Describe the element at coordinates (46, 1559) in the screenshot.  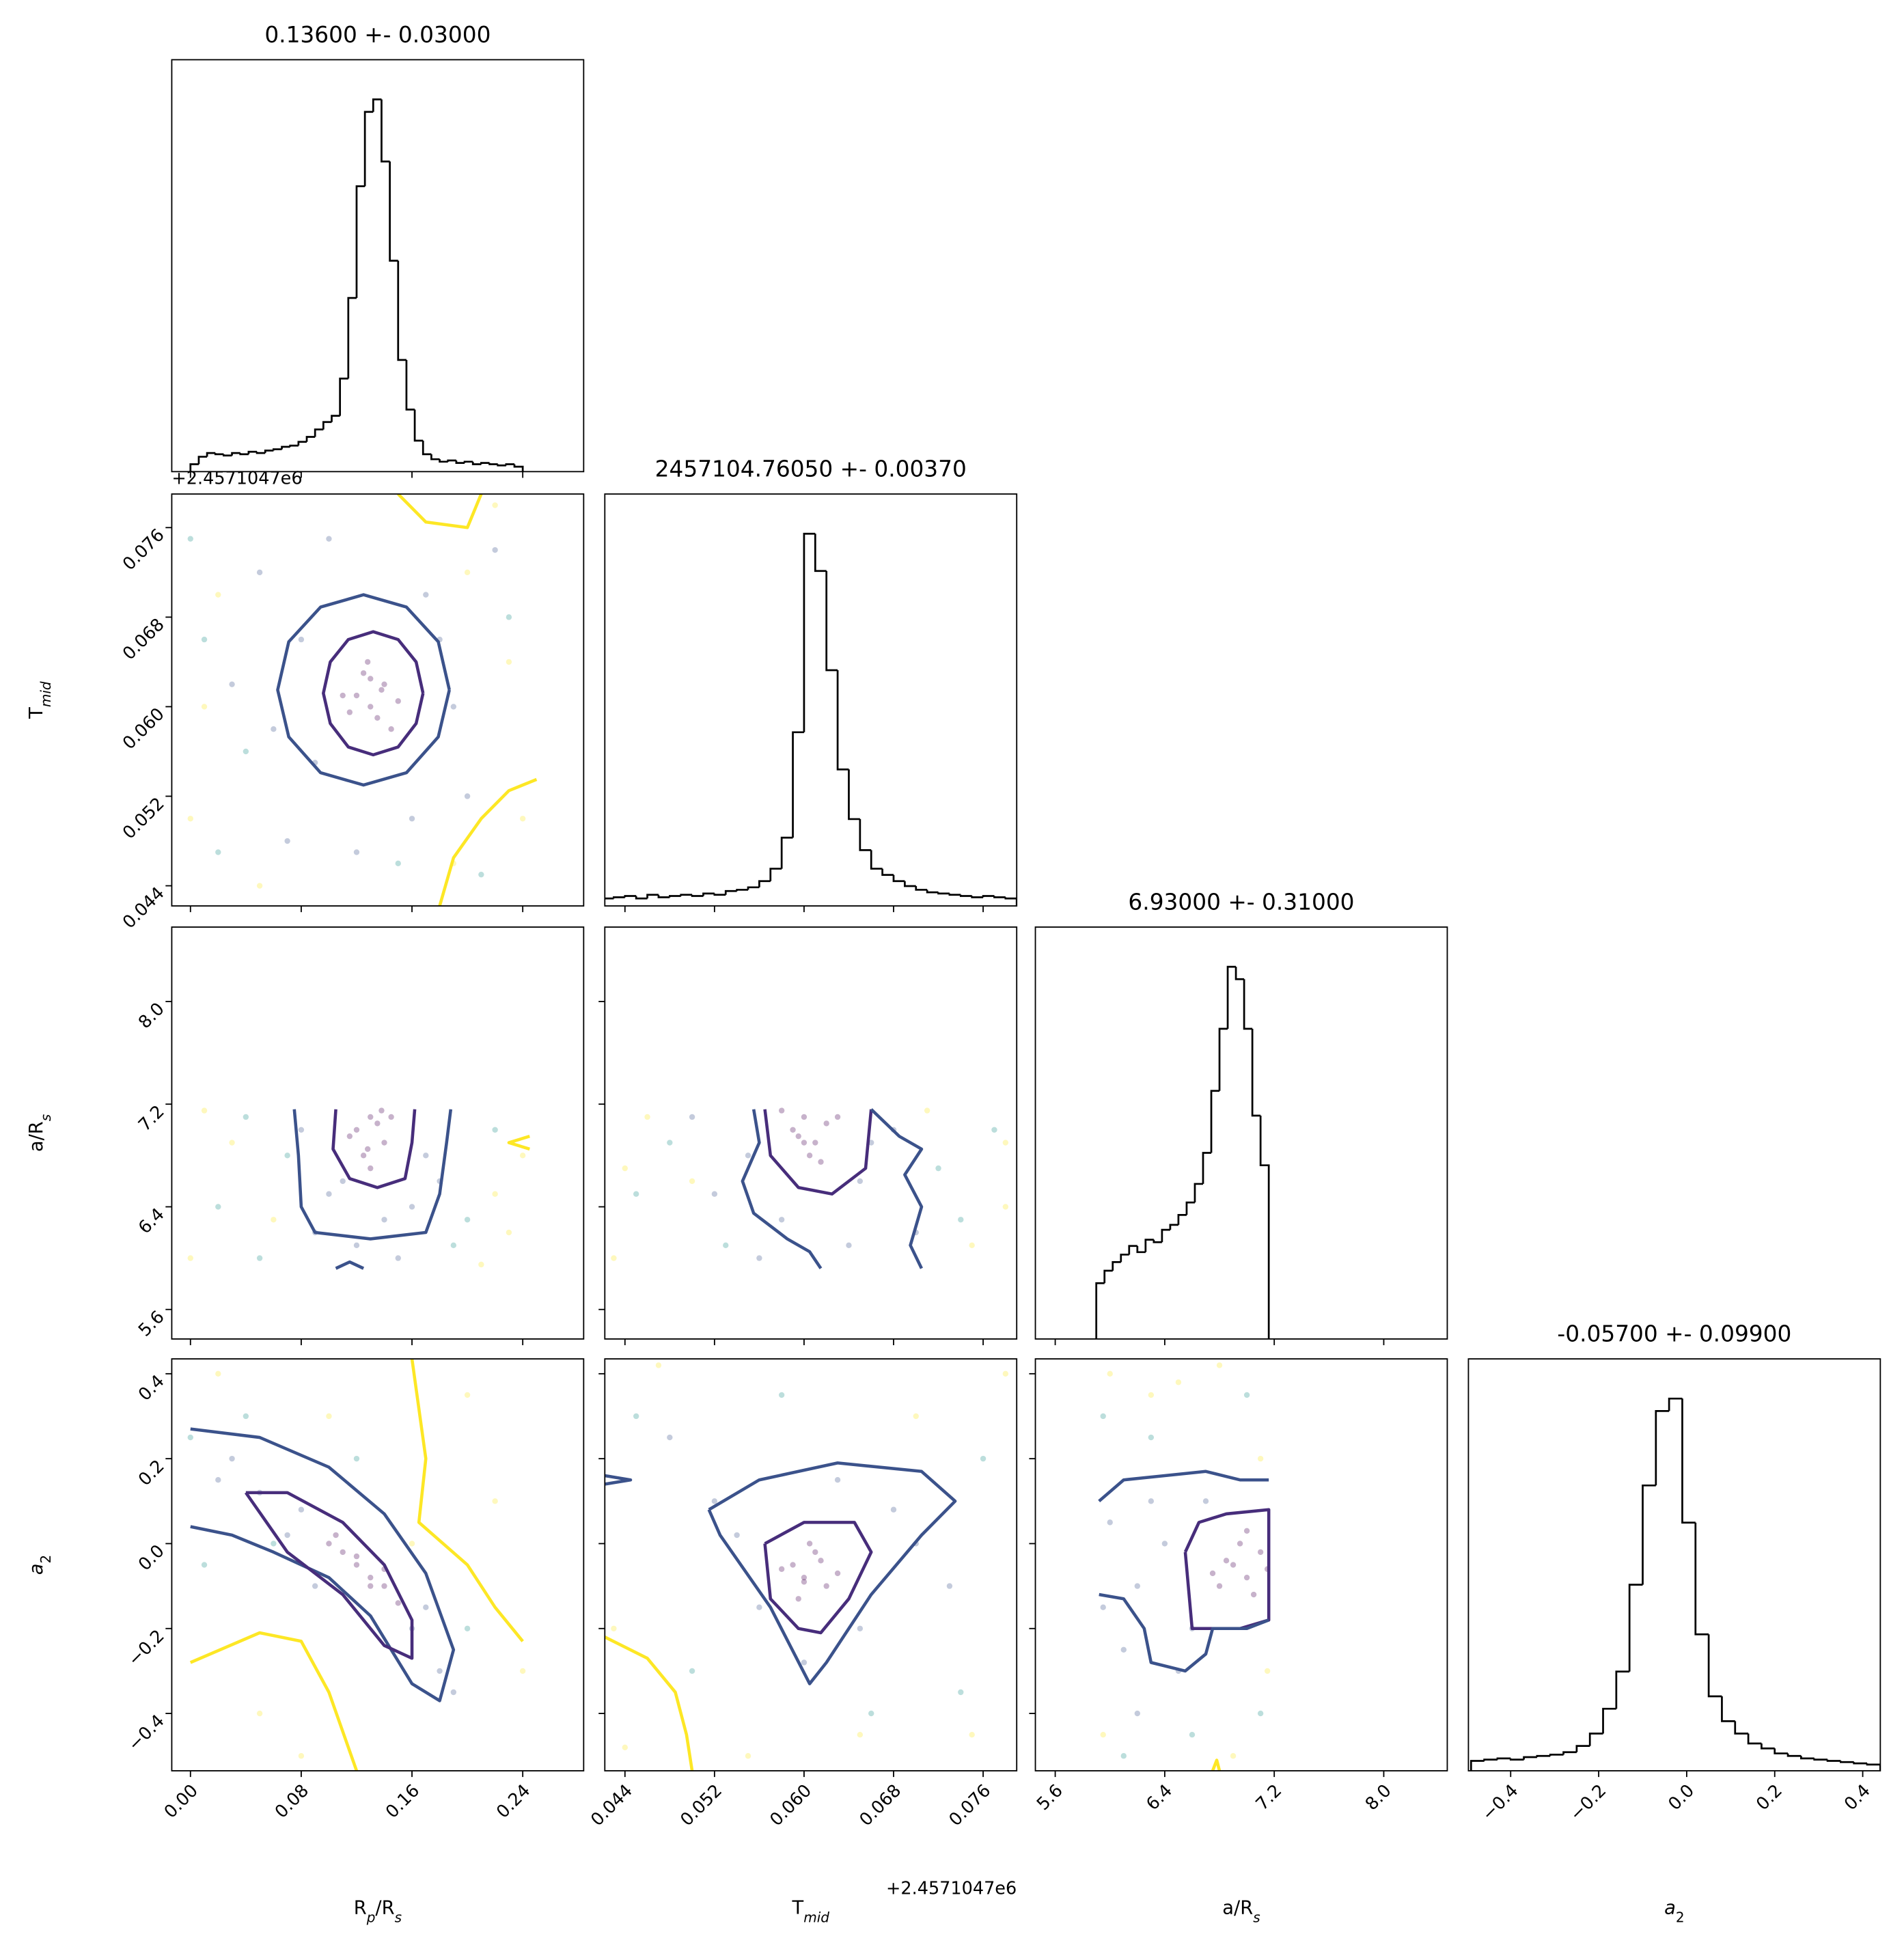
I see `y-axis-label-part: 2` at that location.